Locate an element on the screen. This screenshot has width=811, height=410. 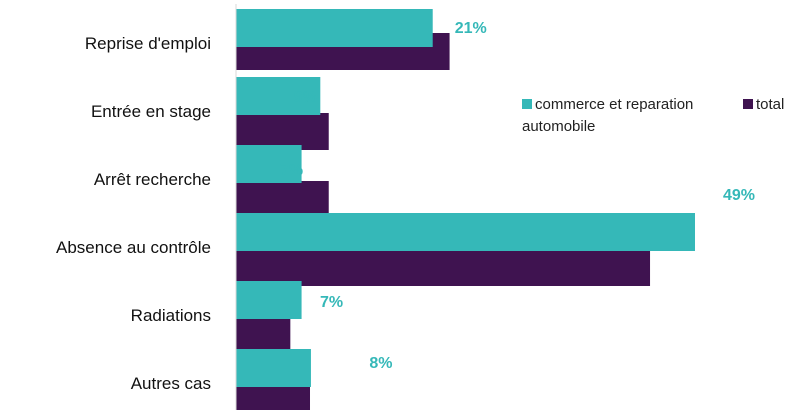
legend: commerce et reparation automobile total is located at coordinates (653, 115).